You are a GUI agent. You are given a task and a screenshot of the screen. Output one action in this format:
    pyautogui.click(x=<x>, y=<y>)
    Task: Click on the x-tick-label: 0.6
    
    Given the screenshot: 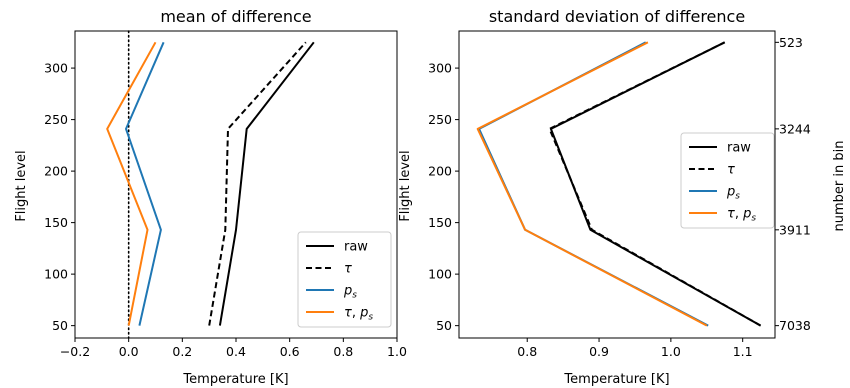 What is the action you would take?
    pyautogui.click(x=290, y=351)
    